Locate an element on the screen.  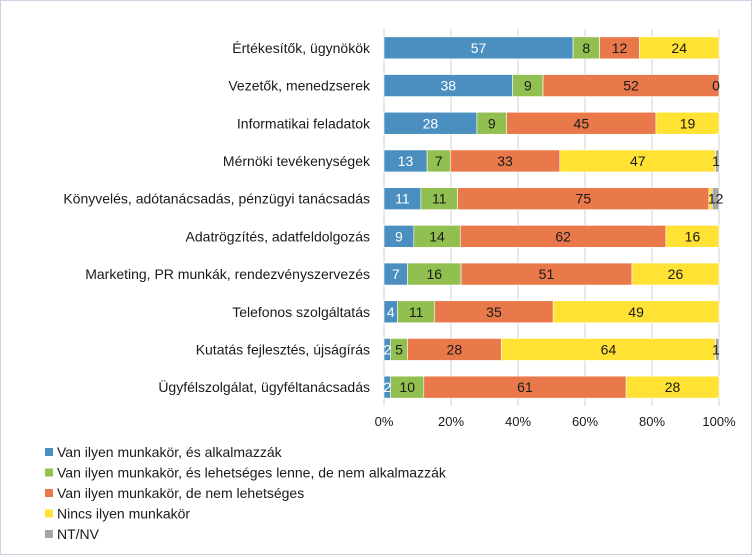
value-label-8-3: 64 is located at coordinates (609, 349).